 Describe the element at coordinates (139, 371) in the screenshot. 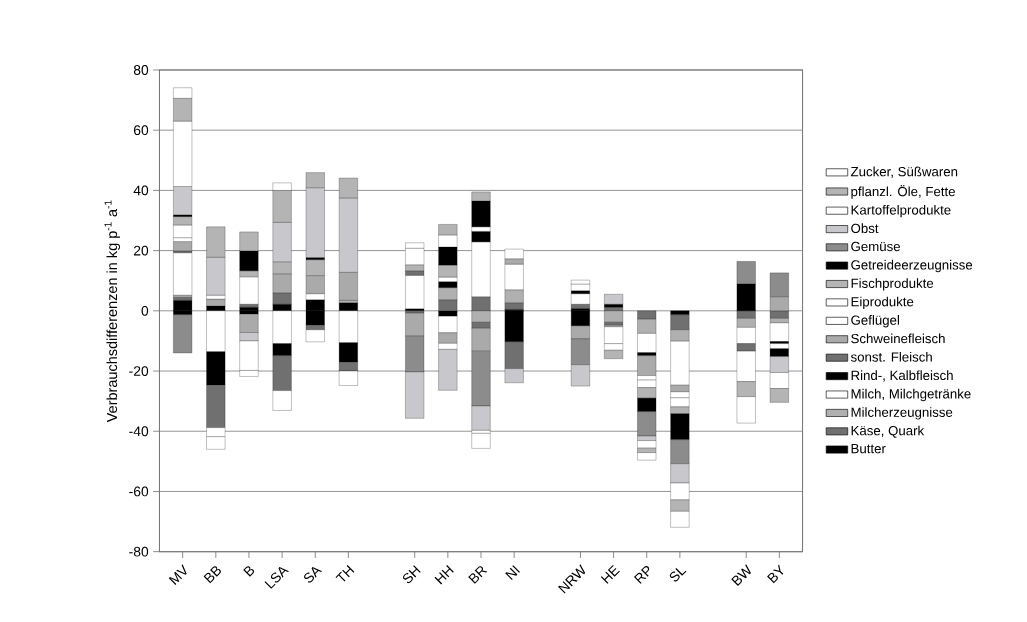

I see `y-tick-label: -20` at that location.